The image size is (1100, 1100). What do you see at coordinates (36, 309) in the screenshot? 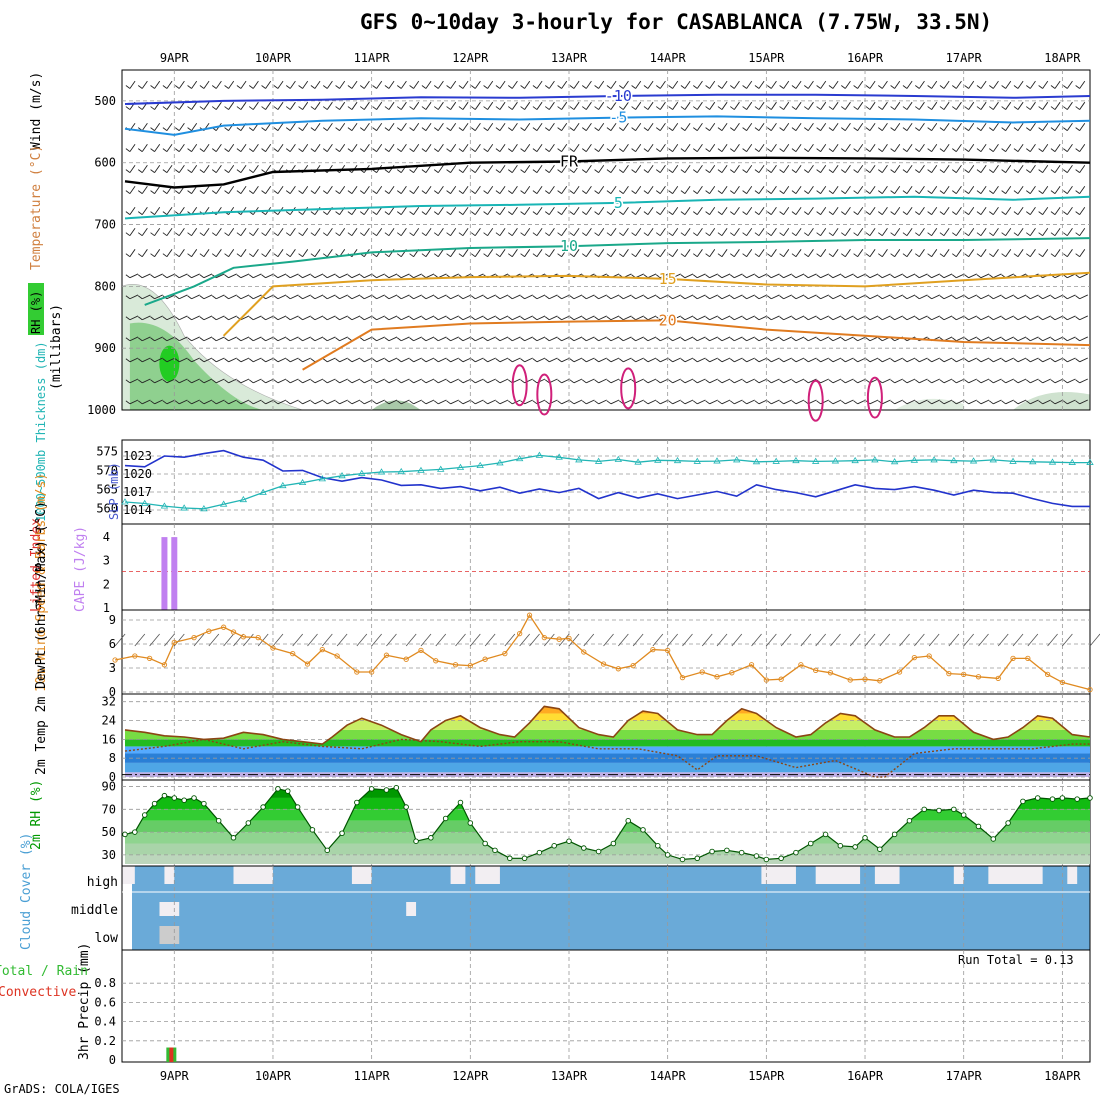
I see `rh-legend-swatch` at bounding box center [36, 309].